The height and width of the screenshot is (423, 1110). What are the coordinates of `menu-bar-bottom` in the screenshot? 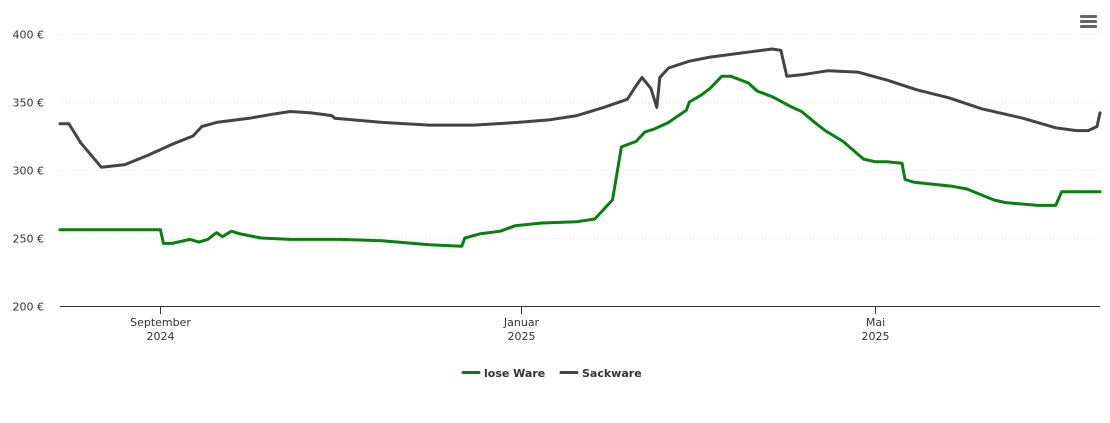 It's located at (1088, 26).